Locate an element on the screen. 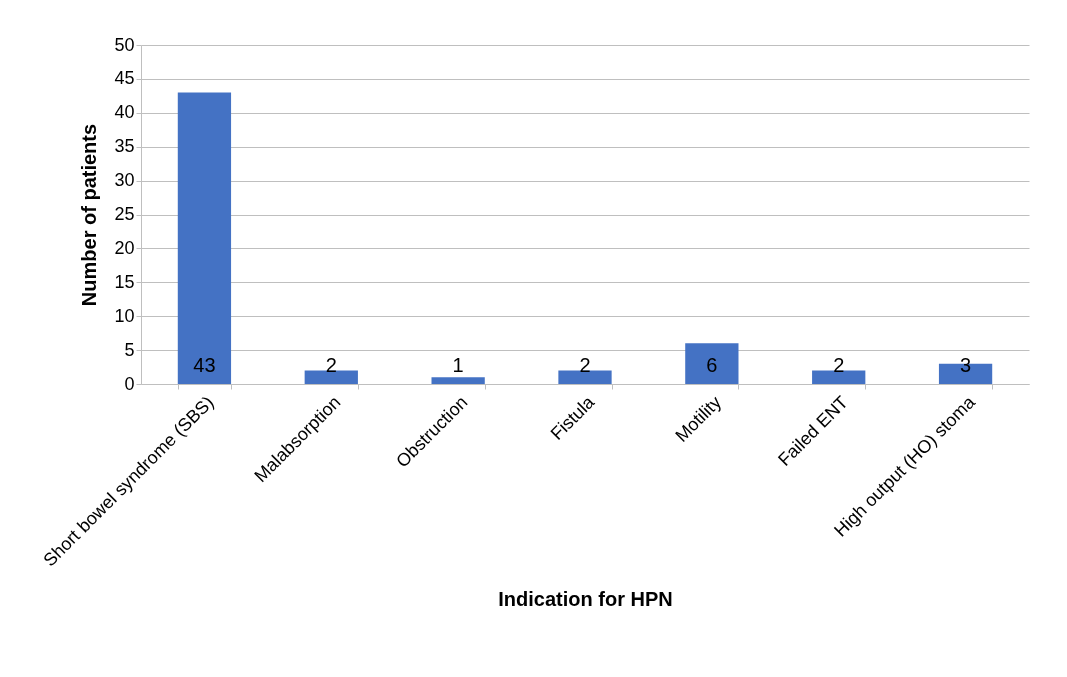 Image resolution: width=1067 pixels, height=677 pixels. y-tick-label: 30 is located at coordinates (124, 180).